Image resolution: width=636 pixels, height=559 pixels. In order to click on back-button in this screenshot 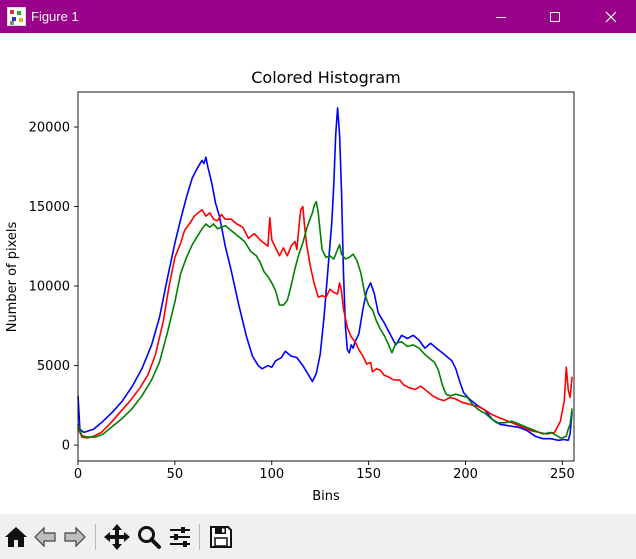, I will do `click(45, 537)`.